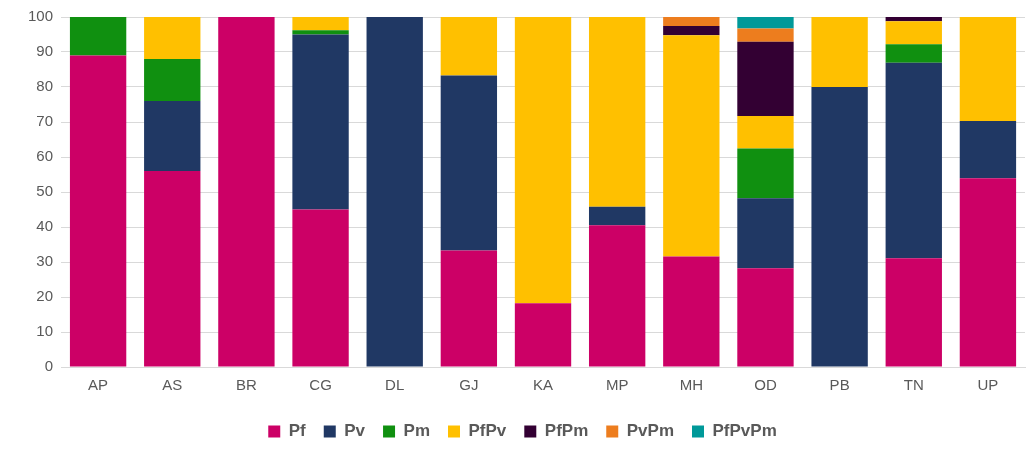 The image size is (1029, 450). I want to click on x-tick-label: UP, so click(988, 385).